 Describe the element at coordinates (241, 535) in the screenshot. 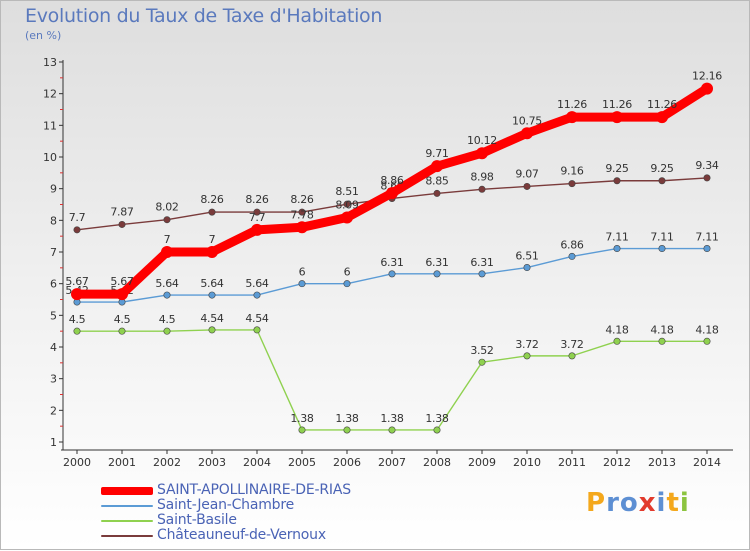

I see `legend-label: Châteauneuf-de-Vernoux` at that location.